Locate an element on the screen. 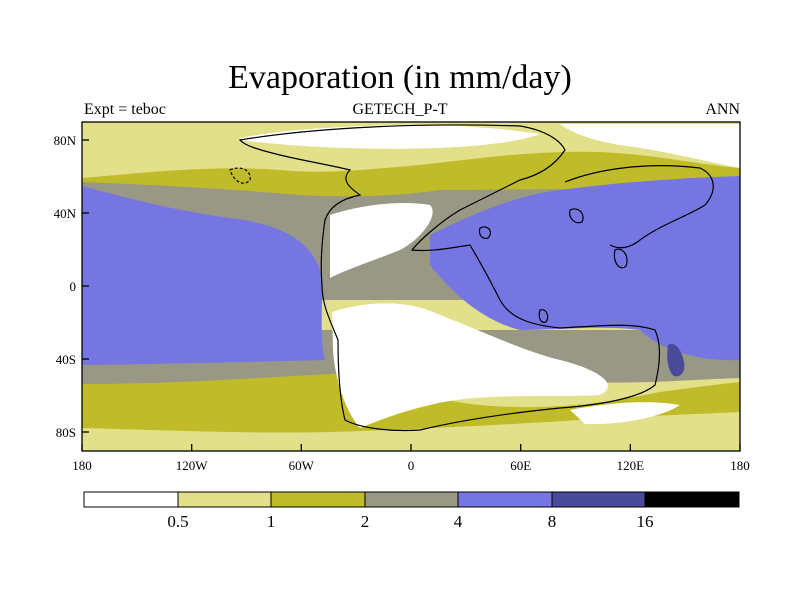 This screenshot has height=600, width=800. eurasian-arc is located at coordinates (639, 207).